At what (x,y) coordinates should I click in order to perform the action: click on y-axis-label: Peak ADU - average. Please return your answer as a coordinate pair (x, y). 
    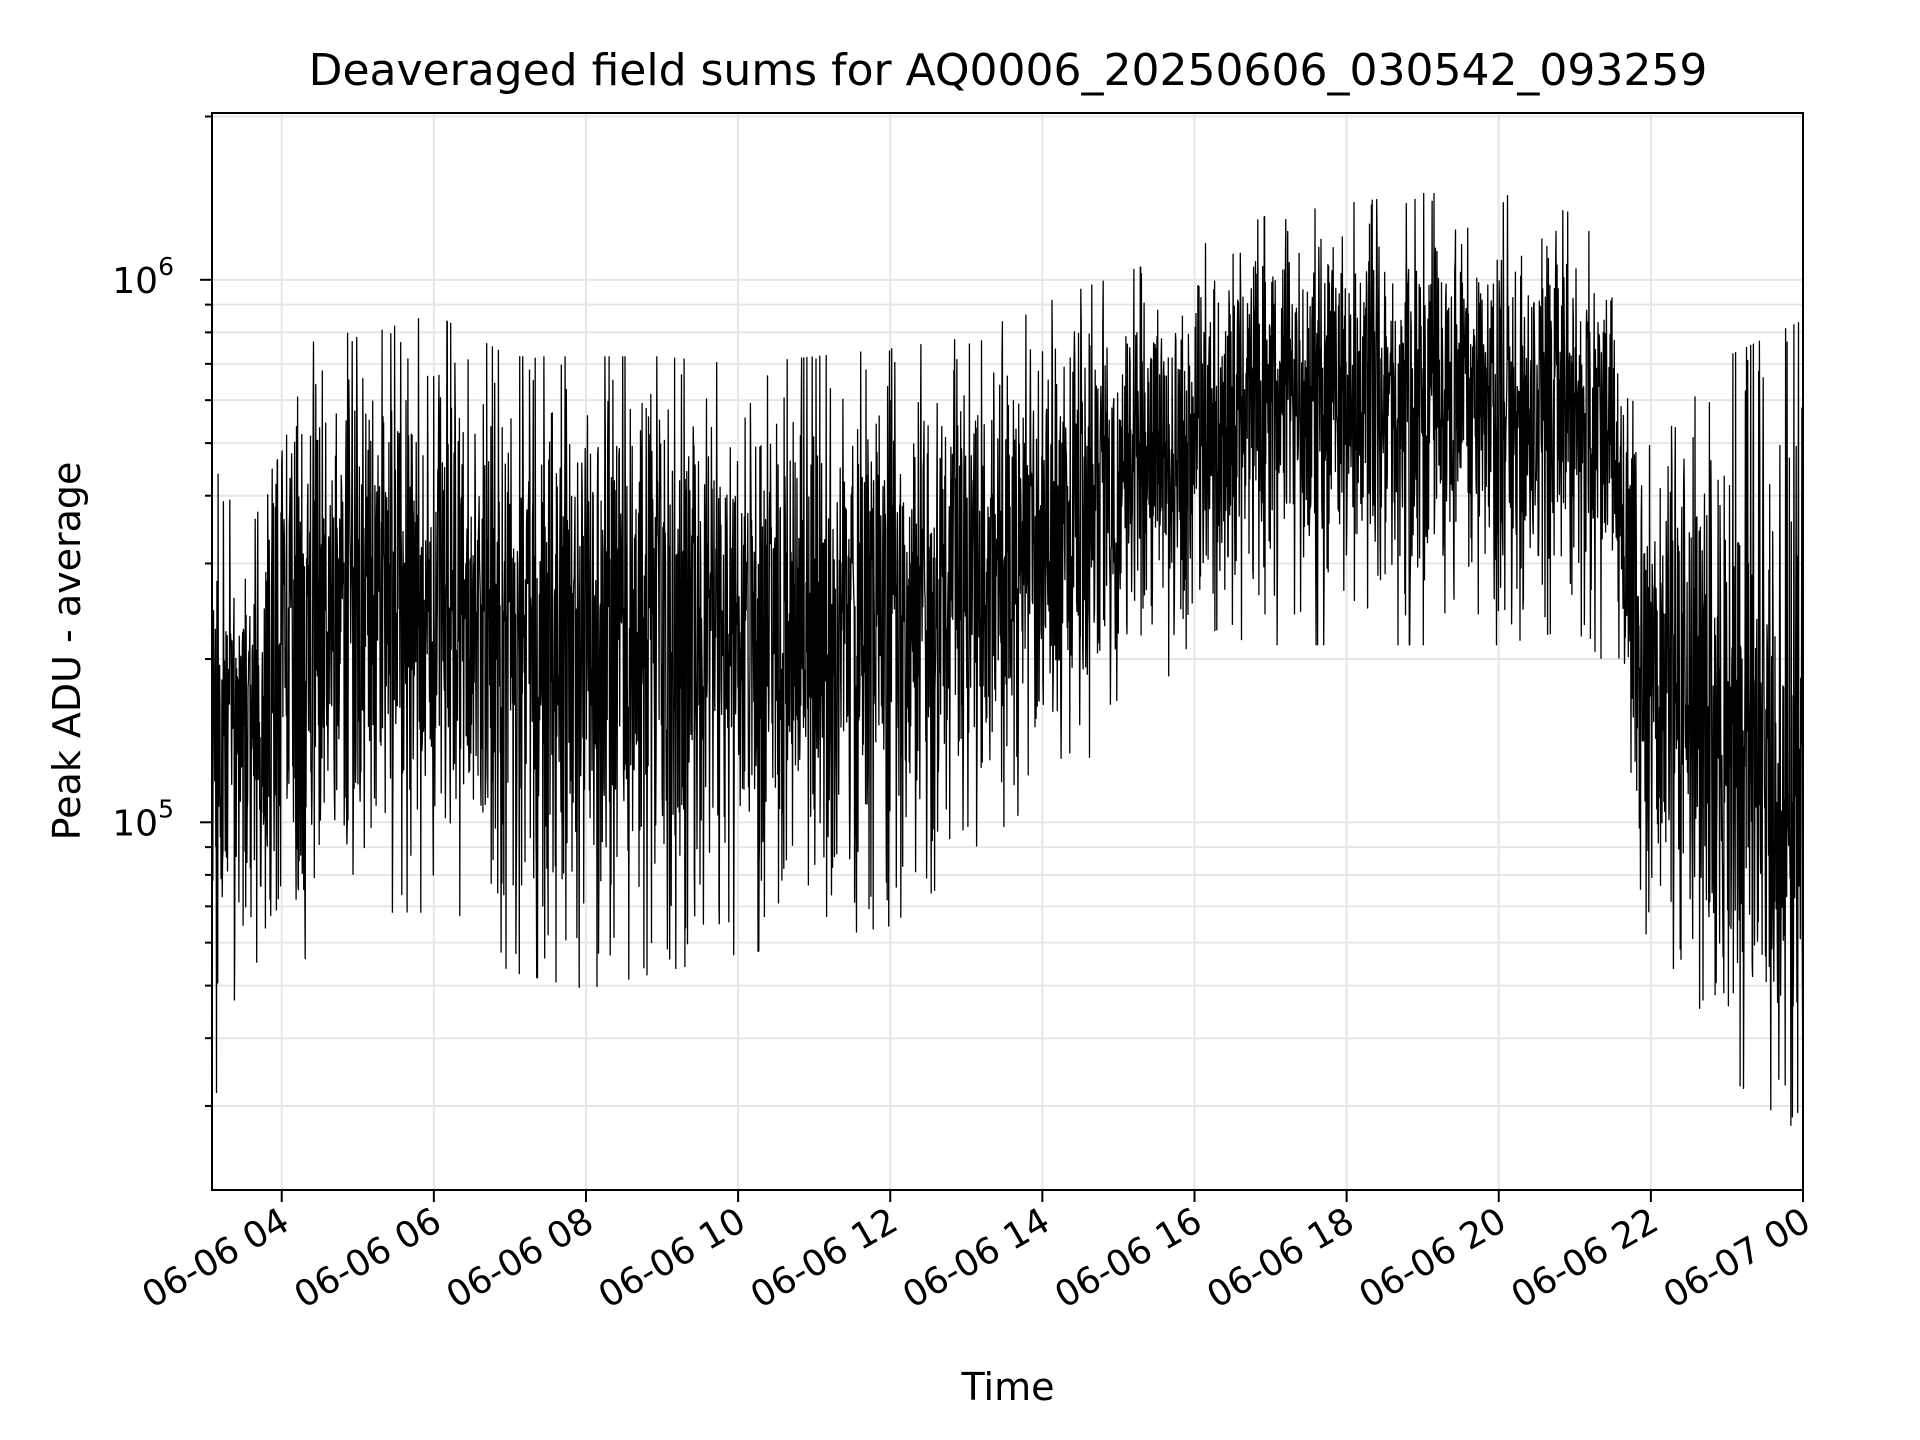
    Looking at the image, I should click on (67, 651).